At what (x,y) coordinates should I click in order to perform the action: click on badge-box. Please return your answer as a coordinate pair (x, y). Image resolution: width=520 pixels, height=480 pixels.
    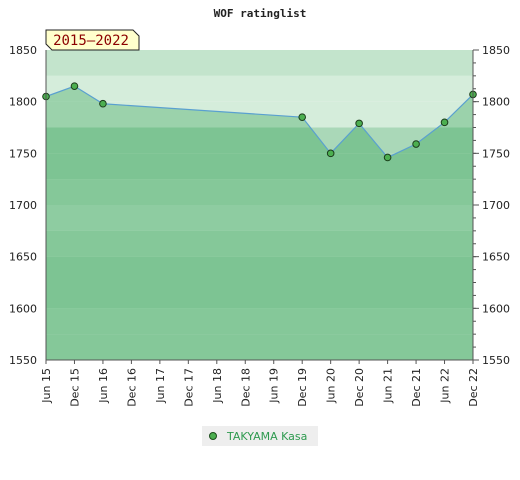
    Looking at the image, I should click on (92, 40).